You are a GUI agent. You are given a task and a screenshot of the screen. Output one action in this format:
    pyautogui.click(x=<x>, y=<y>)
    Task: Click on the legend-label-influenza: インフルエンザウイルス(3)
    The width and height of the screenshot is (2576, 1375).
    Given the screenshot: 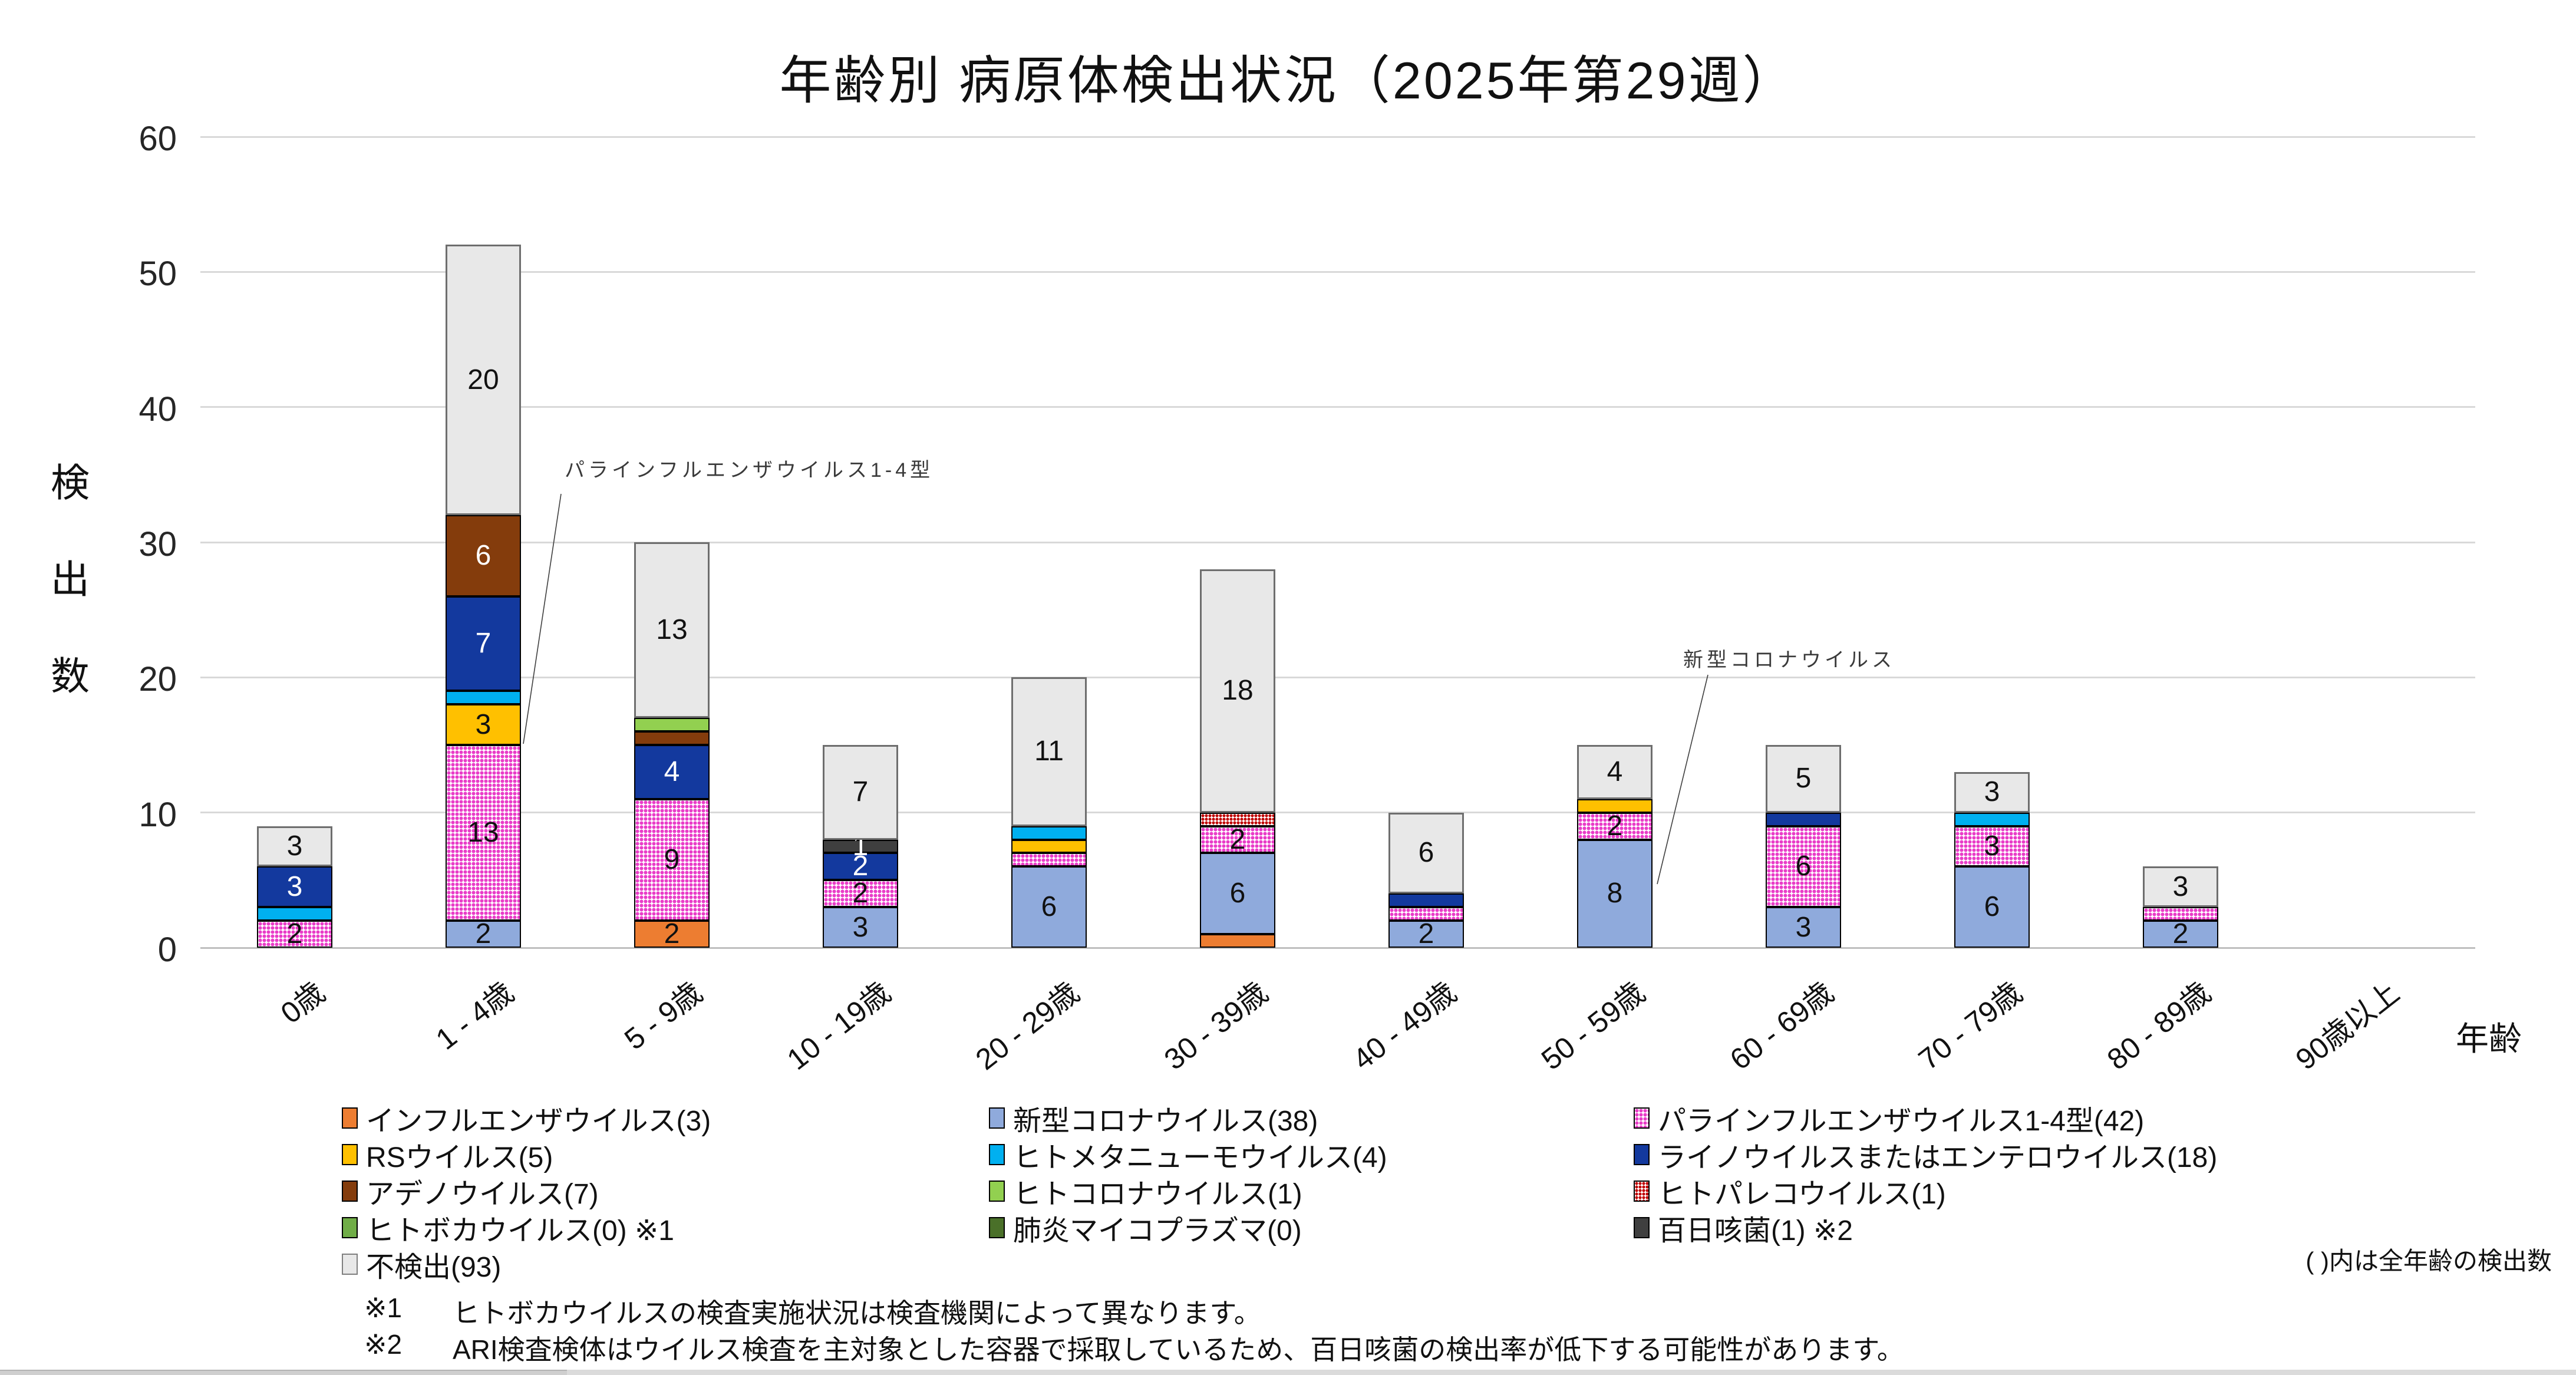 What is the action you would take?
    pyautogui.click(x=539, y=1121)
    